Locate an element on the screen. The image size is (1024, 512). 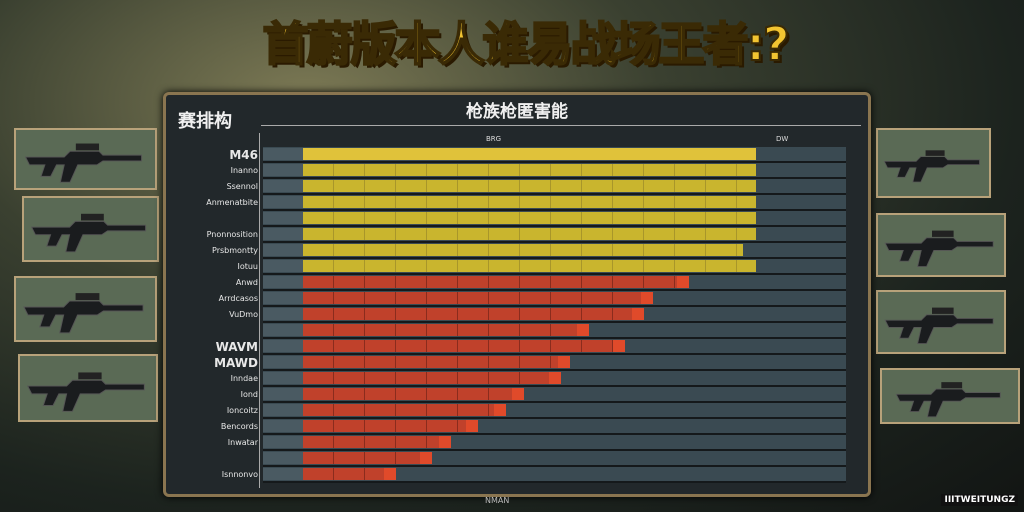
top-axis is located at coordinates (561, 125).